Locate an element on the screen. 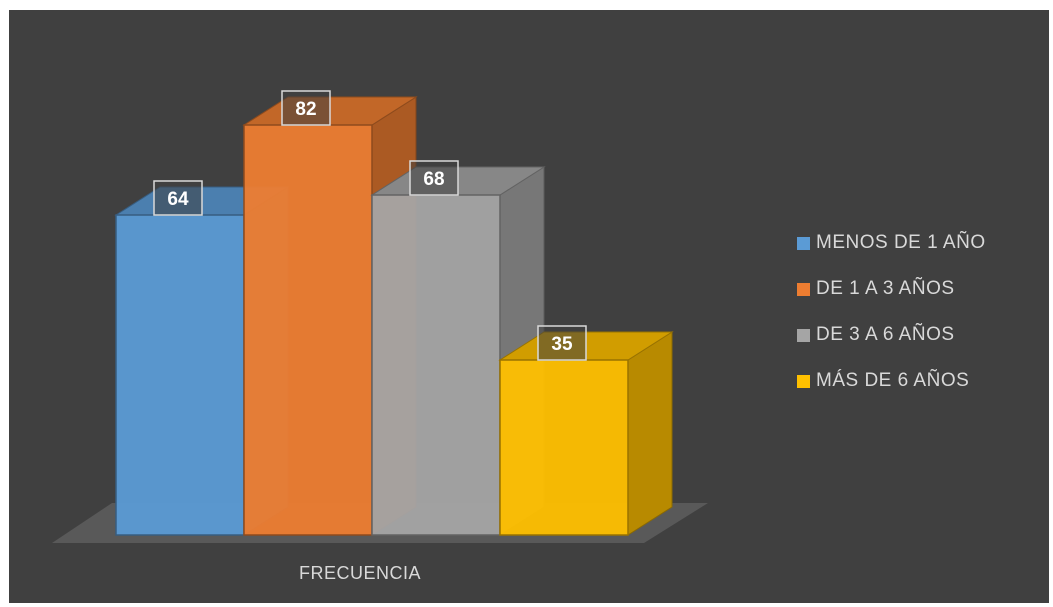 This screenshot has width=1053, height=607. data-label: 64 is located at coordinates (178, 198).